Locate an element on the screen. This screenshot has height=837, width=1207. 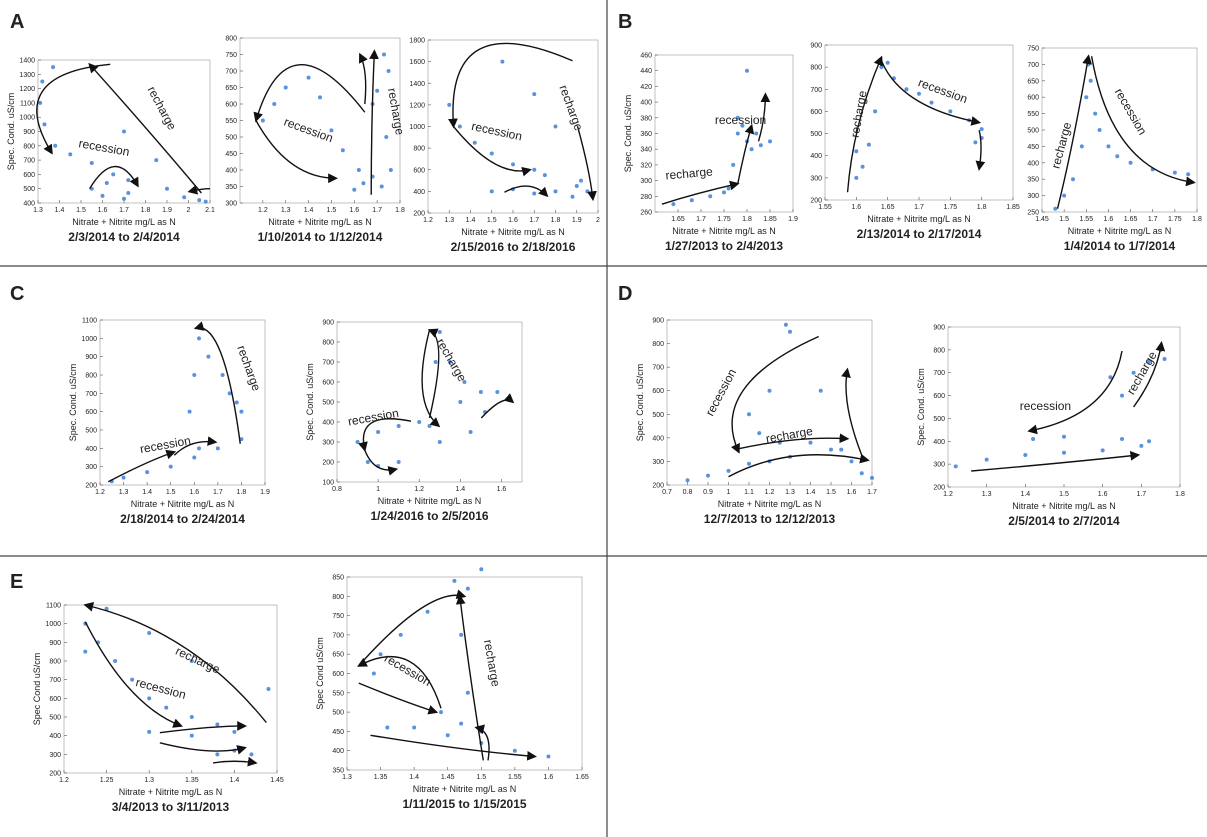
x-tick-label: 1.7 is located at coordinates (919, 207).